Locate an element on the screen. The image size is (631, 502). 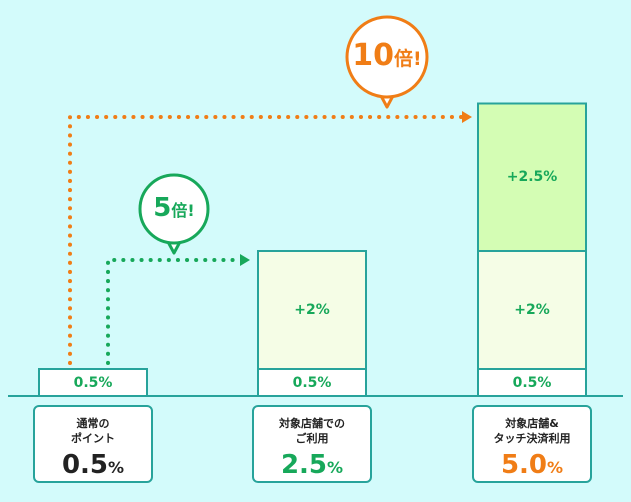
bar-label-2-2: +2.5% is located at coordinates (532, 177).